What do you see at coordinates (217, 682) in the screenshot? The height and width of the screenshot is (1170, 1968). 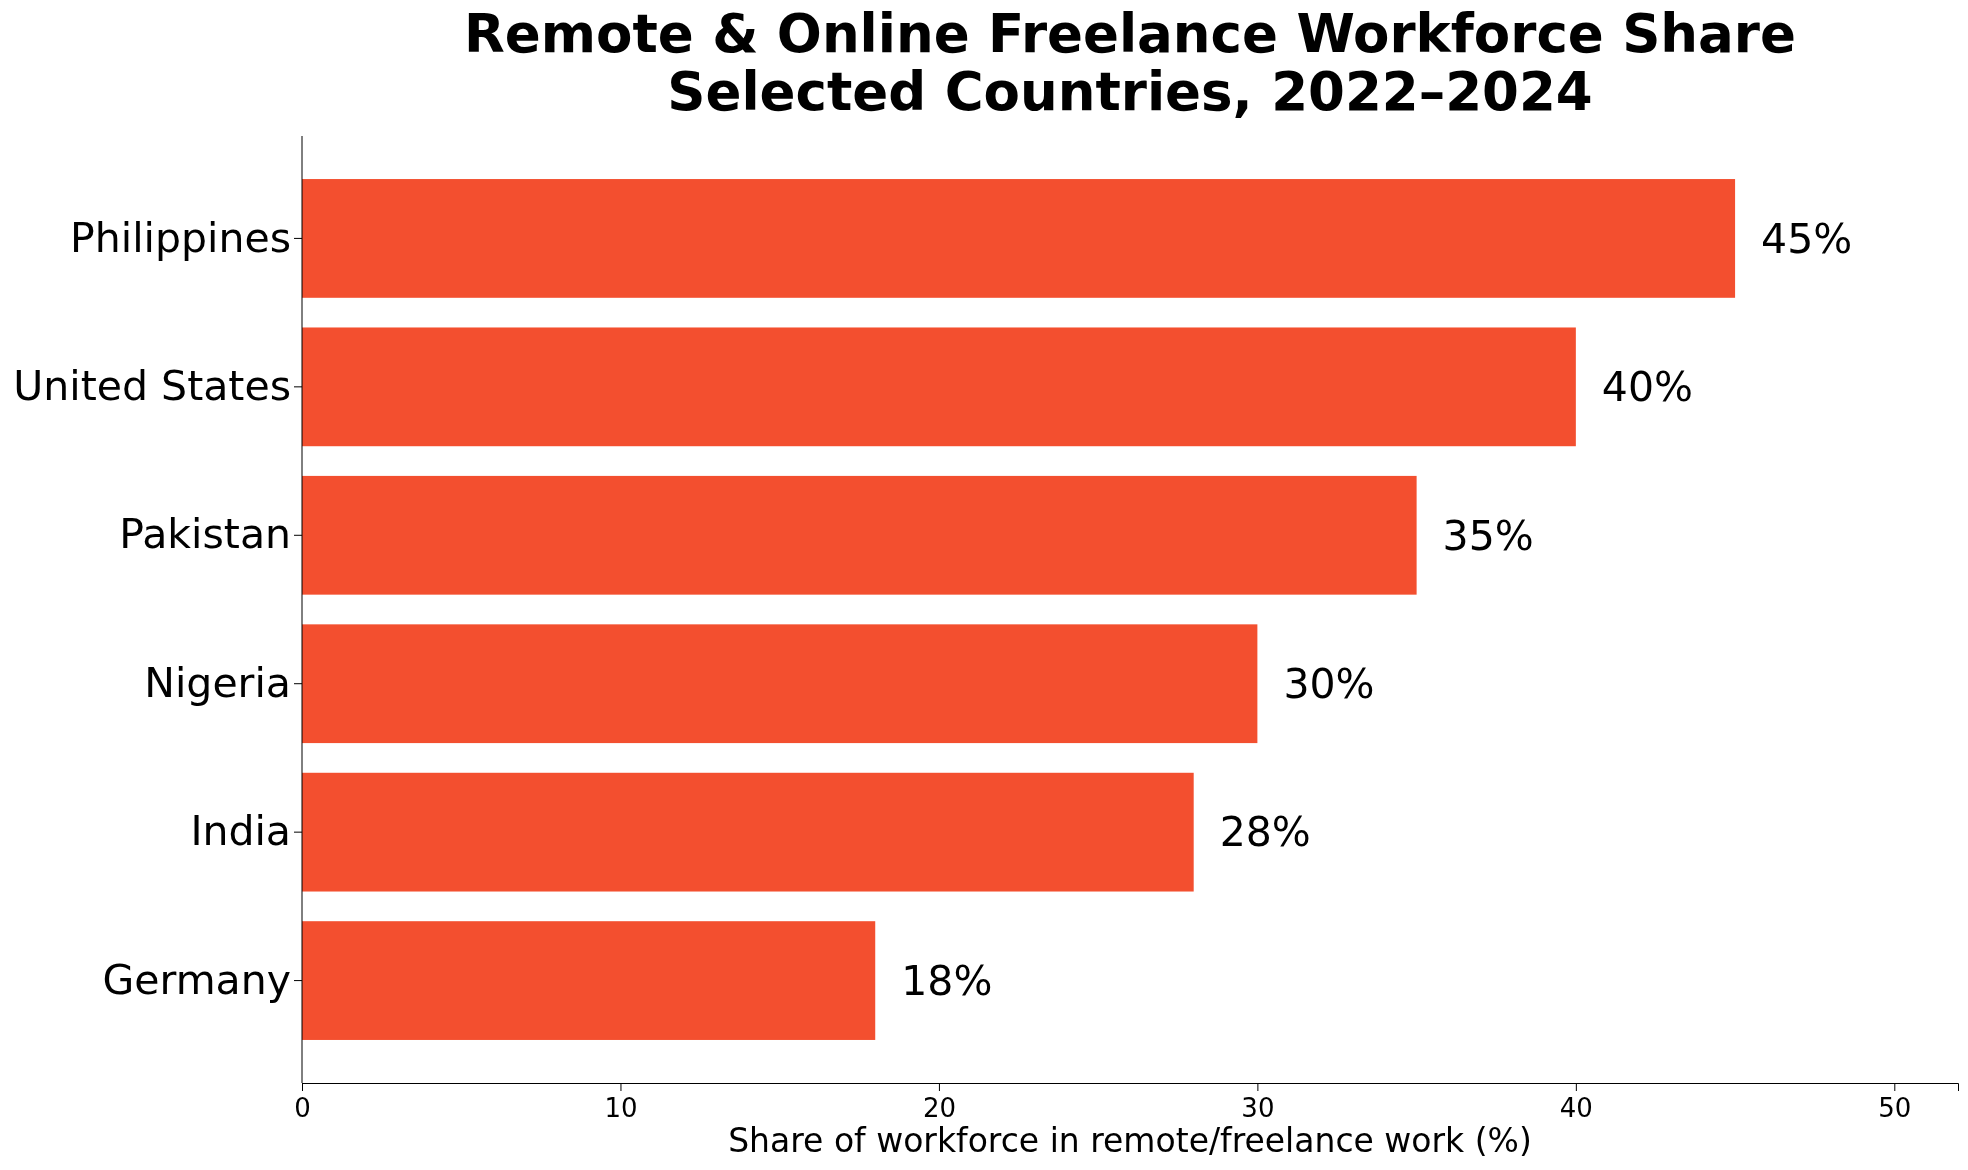 I see `y-tick-label: Nigeria` at bounding box center [217, 682].